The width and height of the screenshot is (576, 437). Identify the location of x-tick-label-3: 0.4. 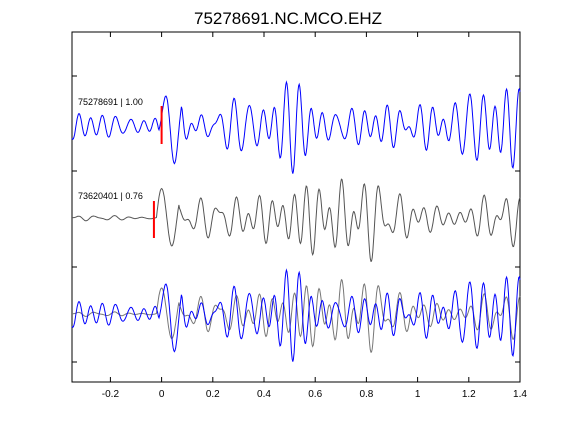
(264, 394).